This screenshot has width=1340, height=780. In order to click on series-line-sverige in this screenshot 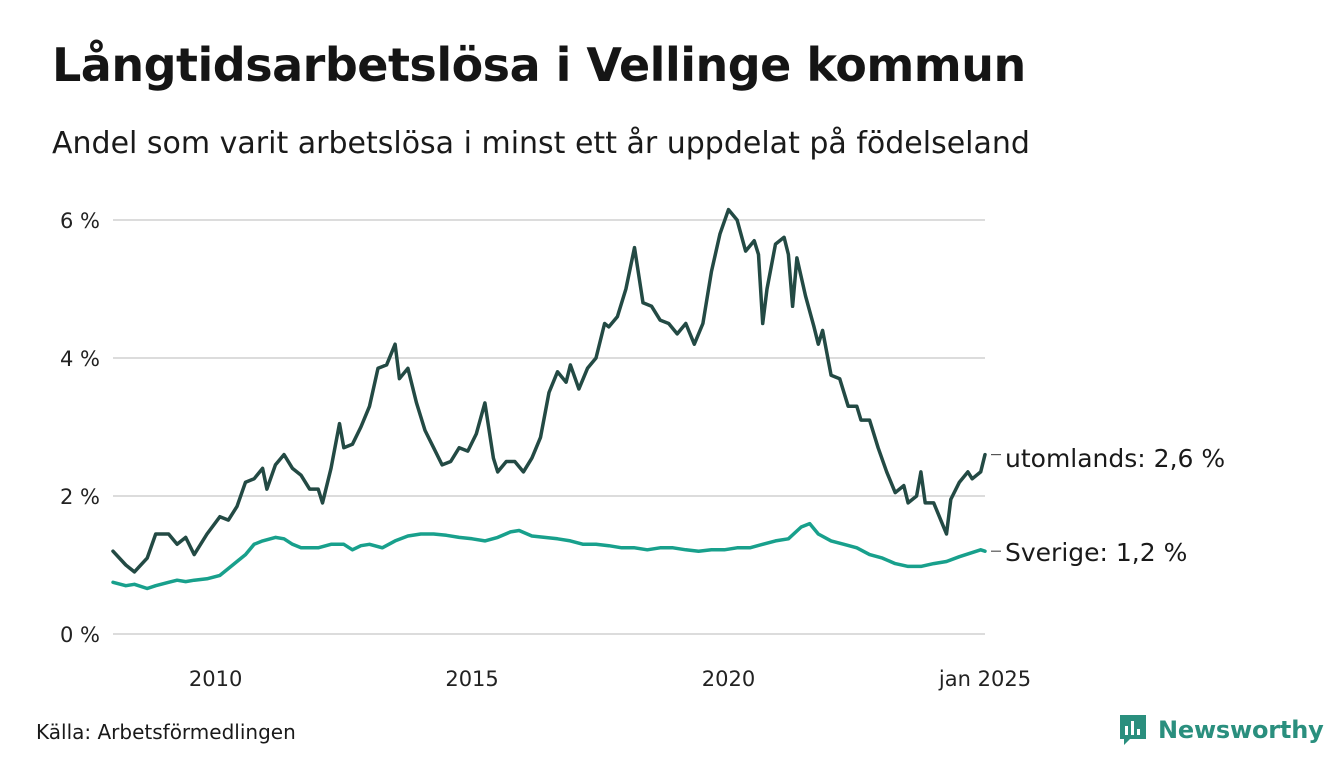, I will do `click(549, 556)`.